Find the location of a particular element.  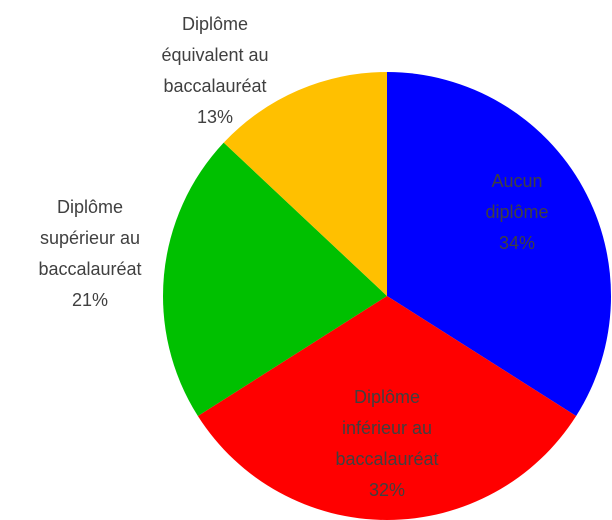

slice-value-label: 21% is located at coordinates (90, 300).